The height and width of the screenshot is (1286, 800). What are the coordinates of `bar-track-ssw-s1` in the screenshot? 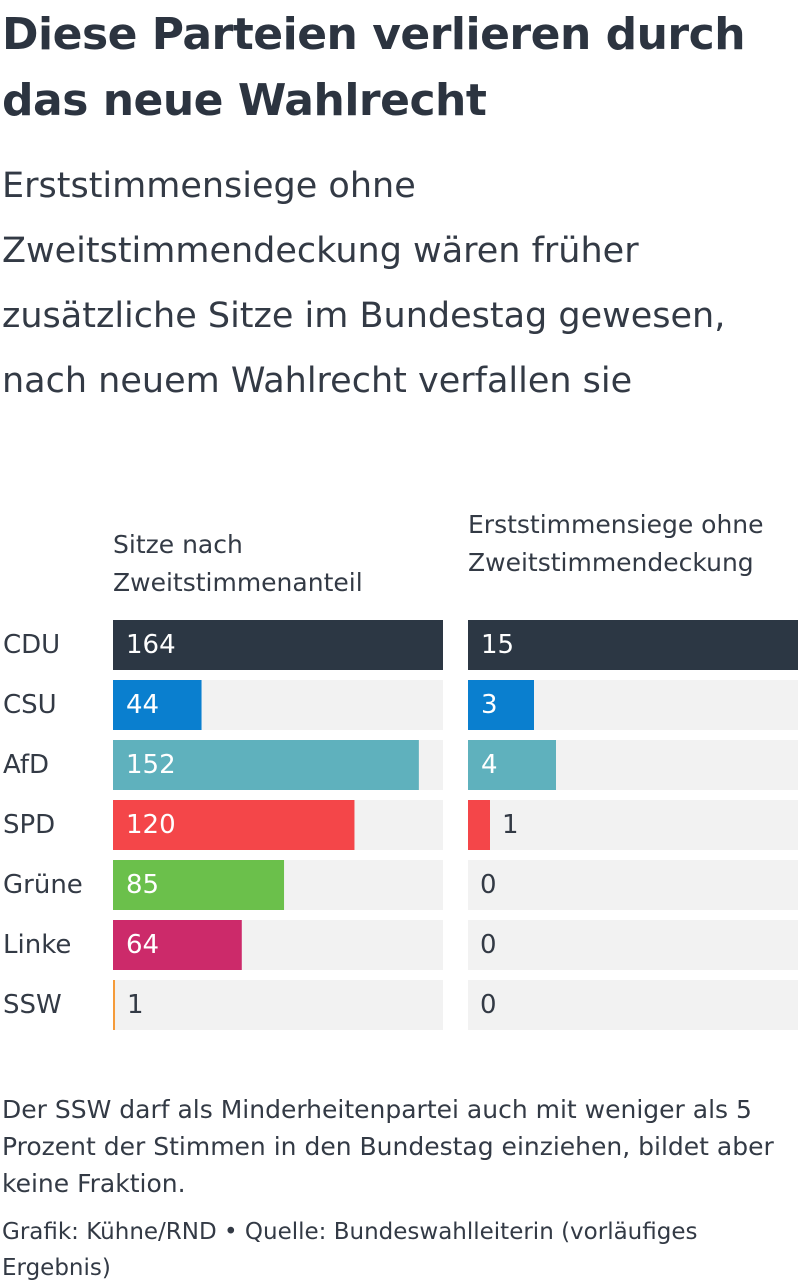 It's located at (278, 1005).